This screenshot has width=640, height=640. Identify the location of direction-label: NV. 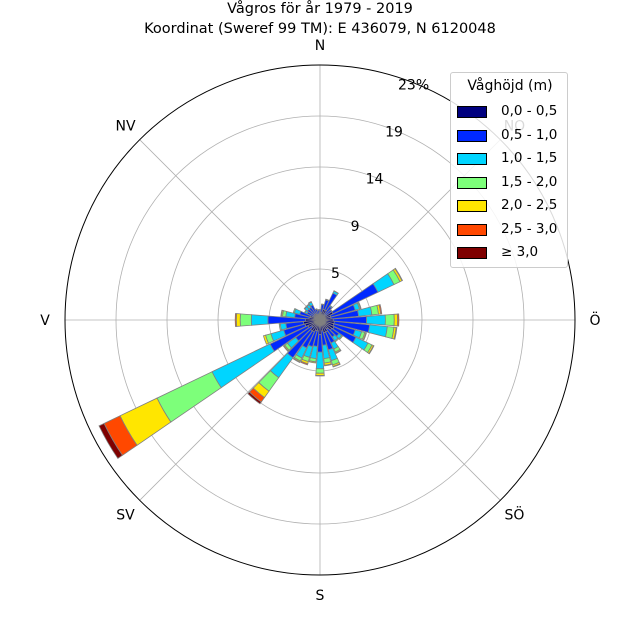
(126, 127).